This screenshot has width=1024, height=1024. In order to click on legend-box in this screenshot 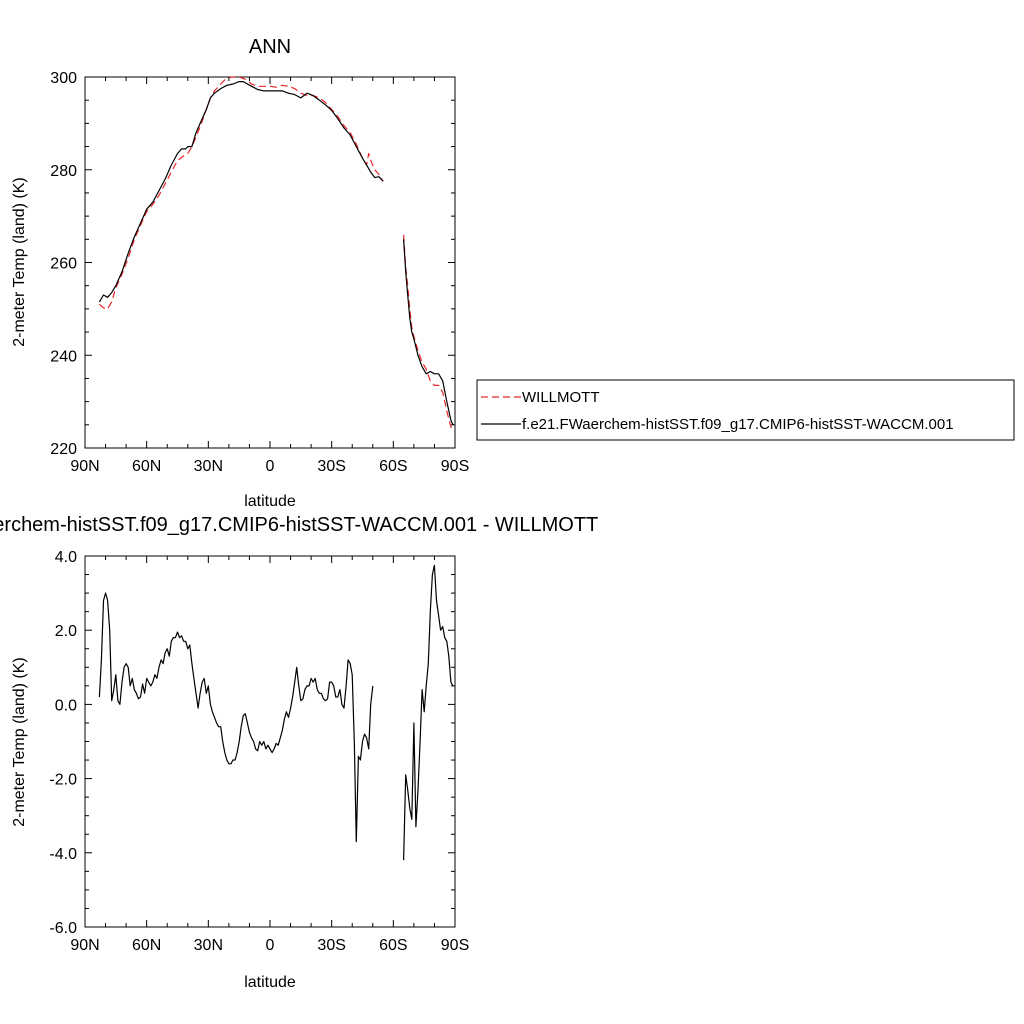, I will do `click(745, 410)`.